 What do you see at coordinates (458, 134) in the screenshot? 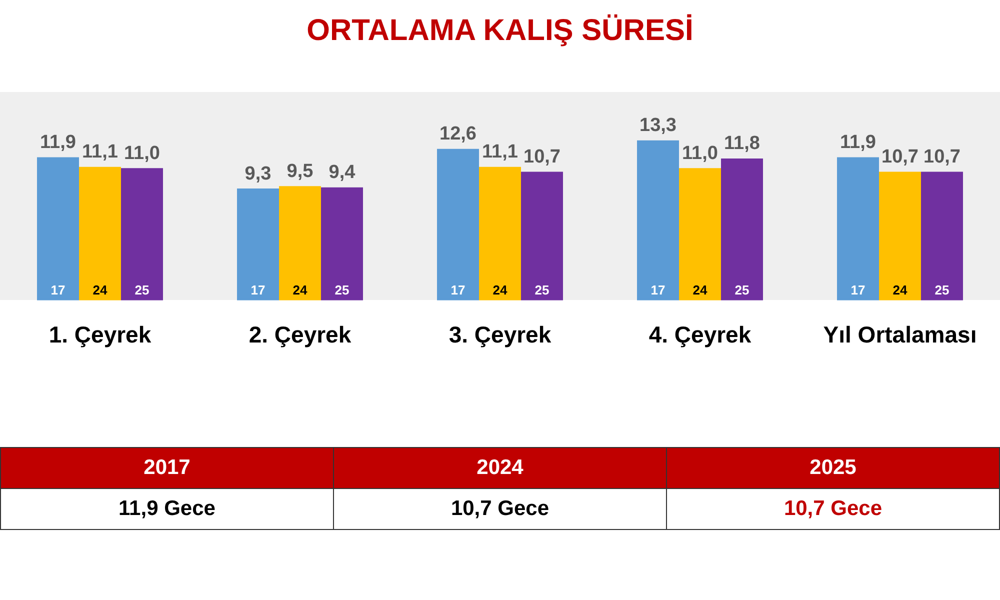
I see `data-label: 12,6` at bounding box center [458, 134].